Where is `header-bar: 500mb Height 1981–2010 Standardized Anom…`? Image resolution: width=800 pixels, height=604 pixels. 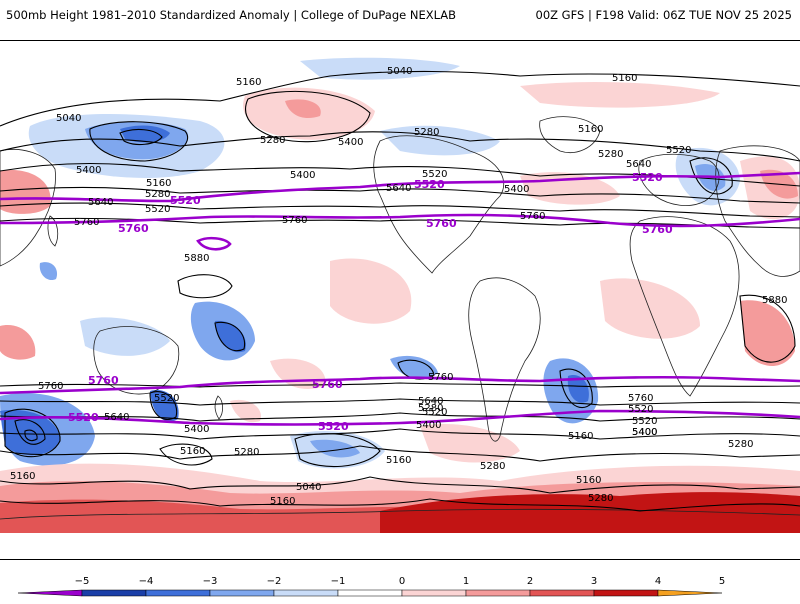
header-bar: 500mb Height 1981–2010 Standardized Anom… is located at coordinates (400, 20).